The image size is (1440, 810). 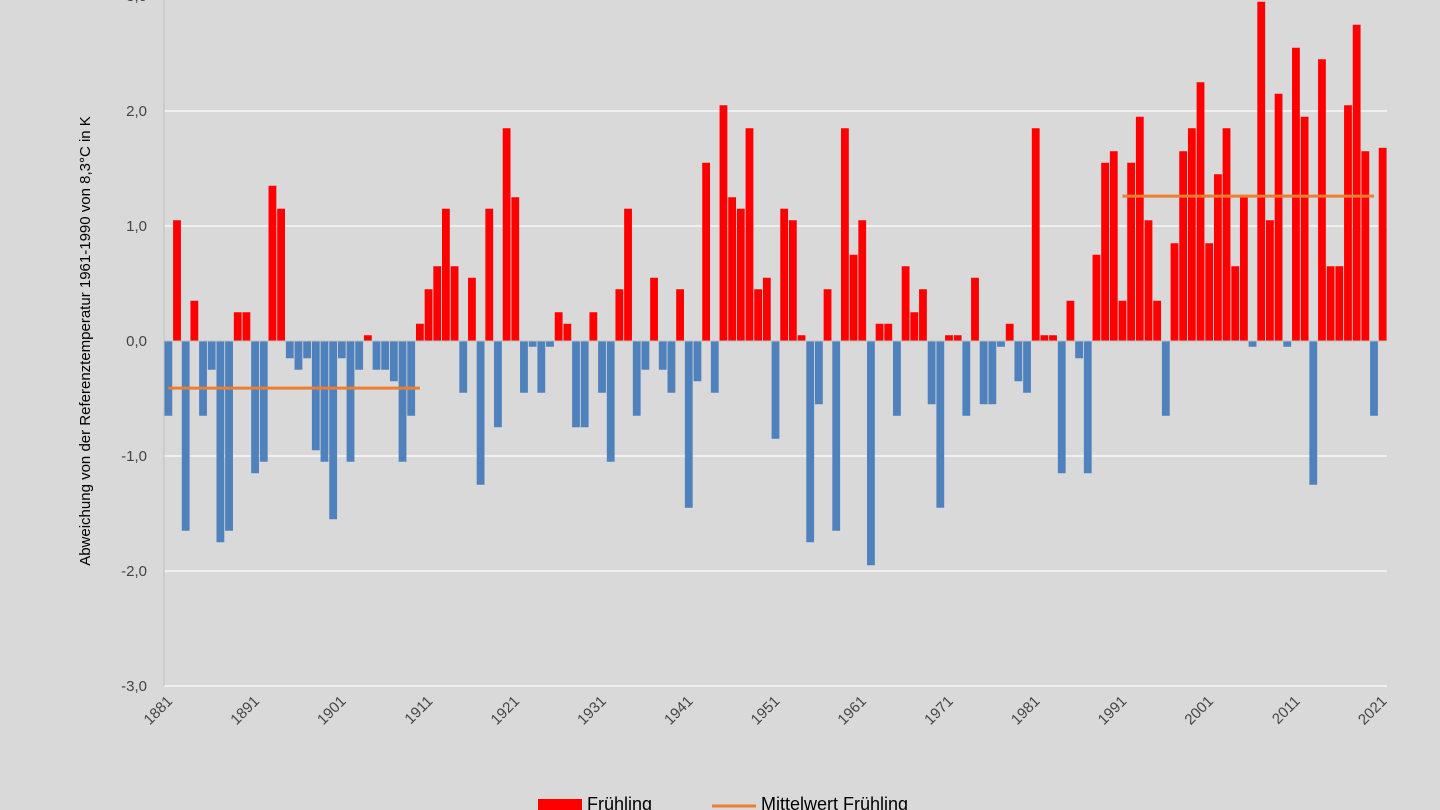 I want to click on bar-1913, so click(x=445, y=274).